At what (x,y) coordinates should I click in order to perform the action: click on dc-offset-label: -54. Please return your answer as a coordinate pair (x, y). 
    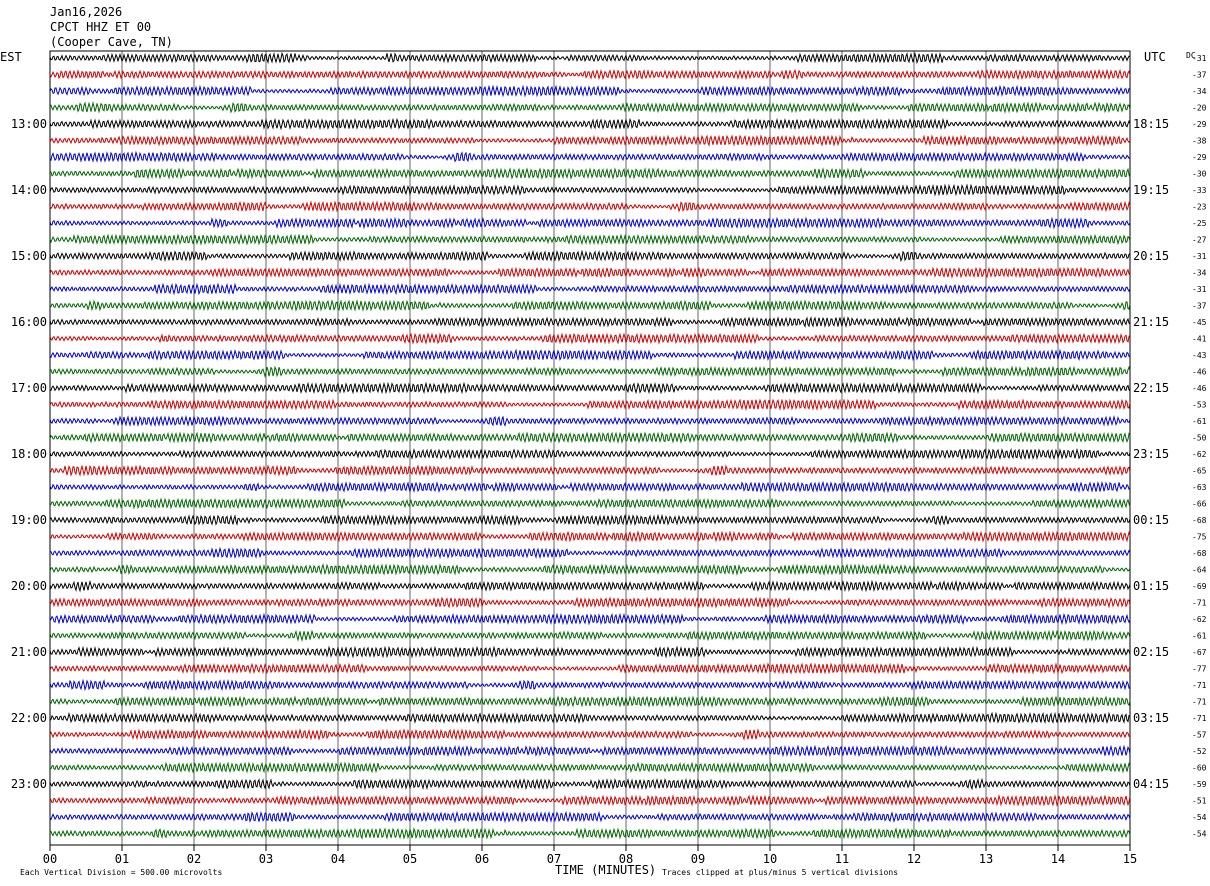
    Looking at the image, I should click on (1199, 817).